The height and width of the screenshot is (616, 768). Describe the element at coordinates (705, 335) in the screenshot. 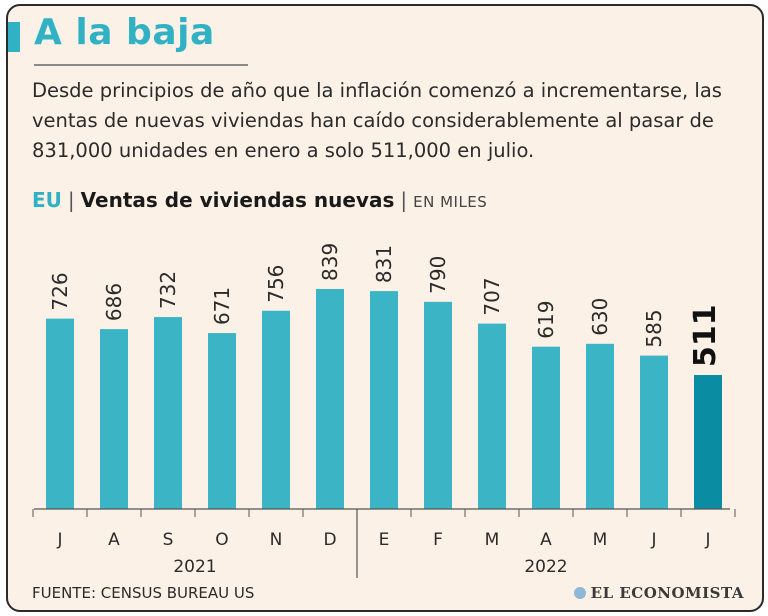

I see `value-label-13: 511` at that location.